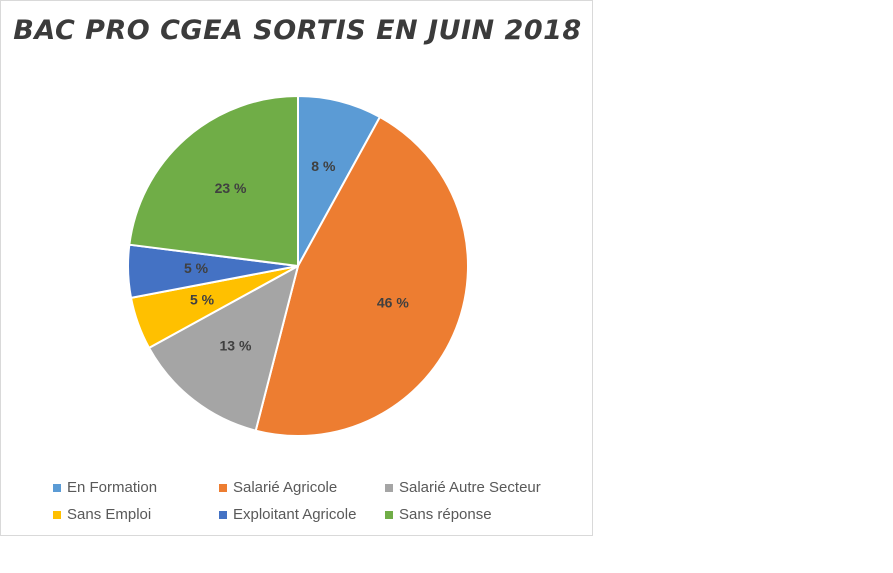 The image size is (893, 573). Describe the element at coordinates (445, 514) in the screenshot. I see `legend-label: Sans réponse` at that location.